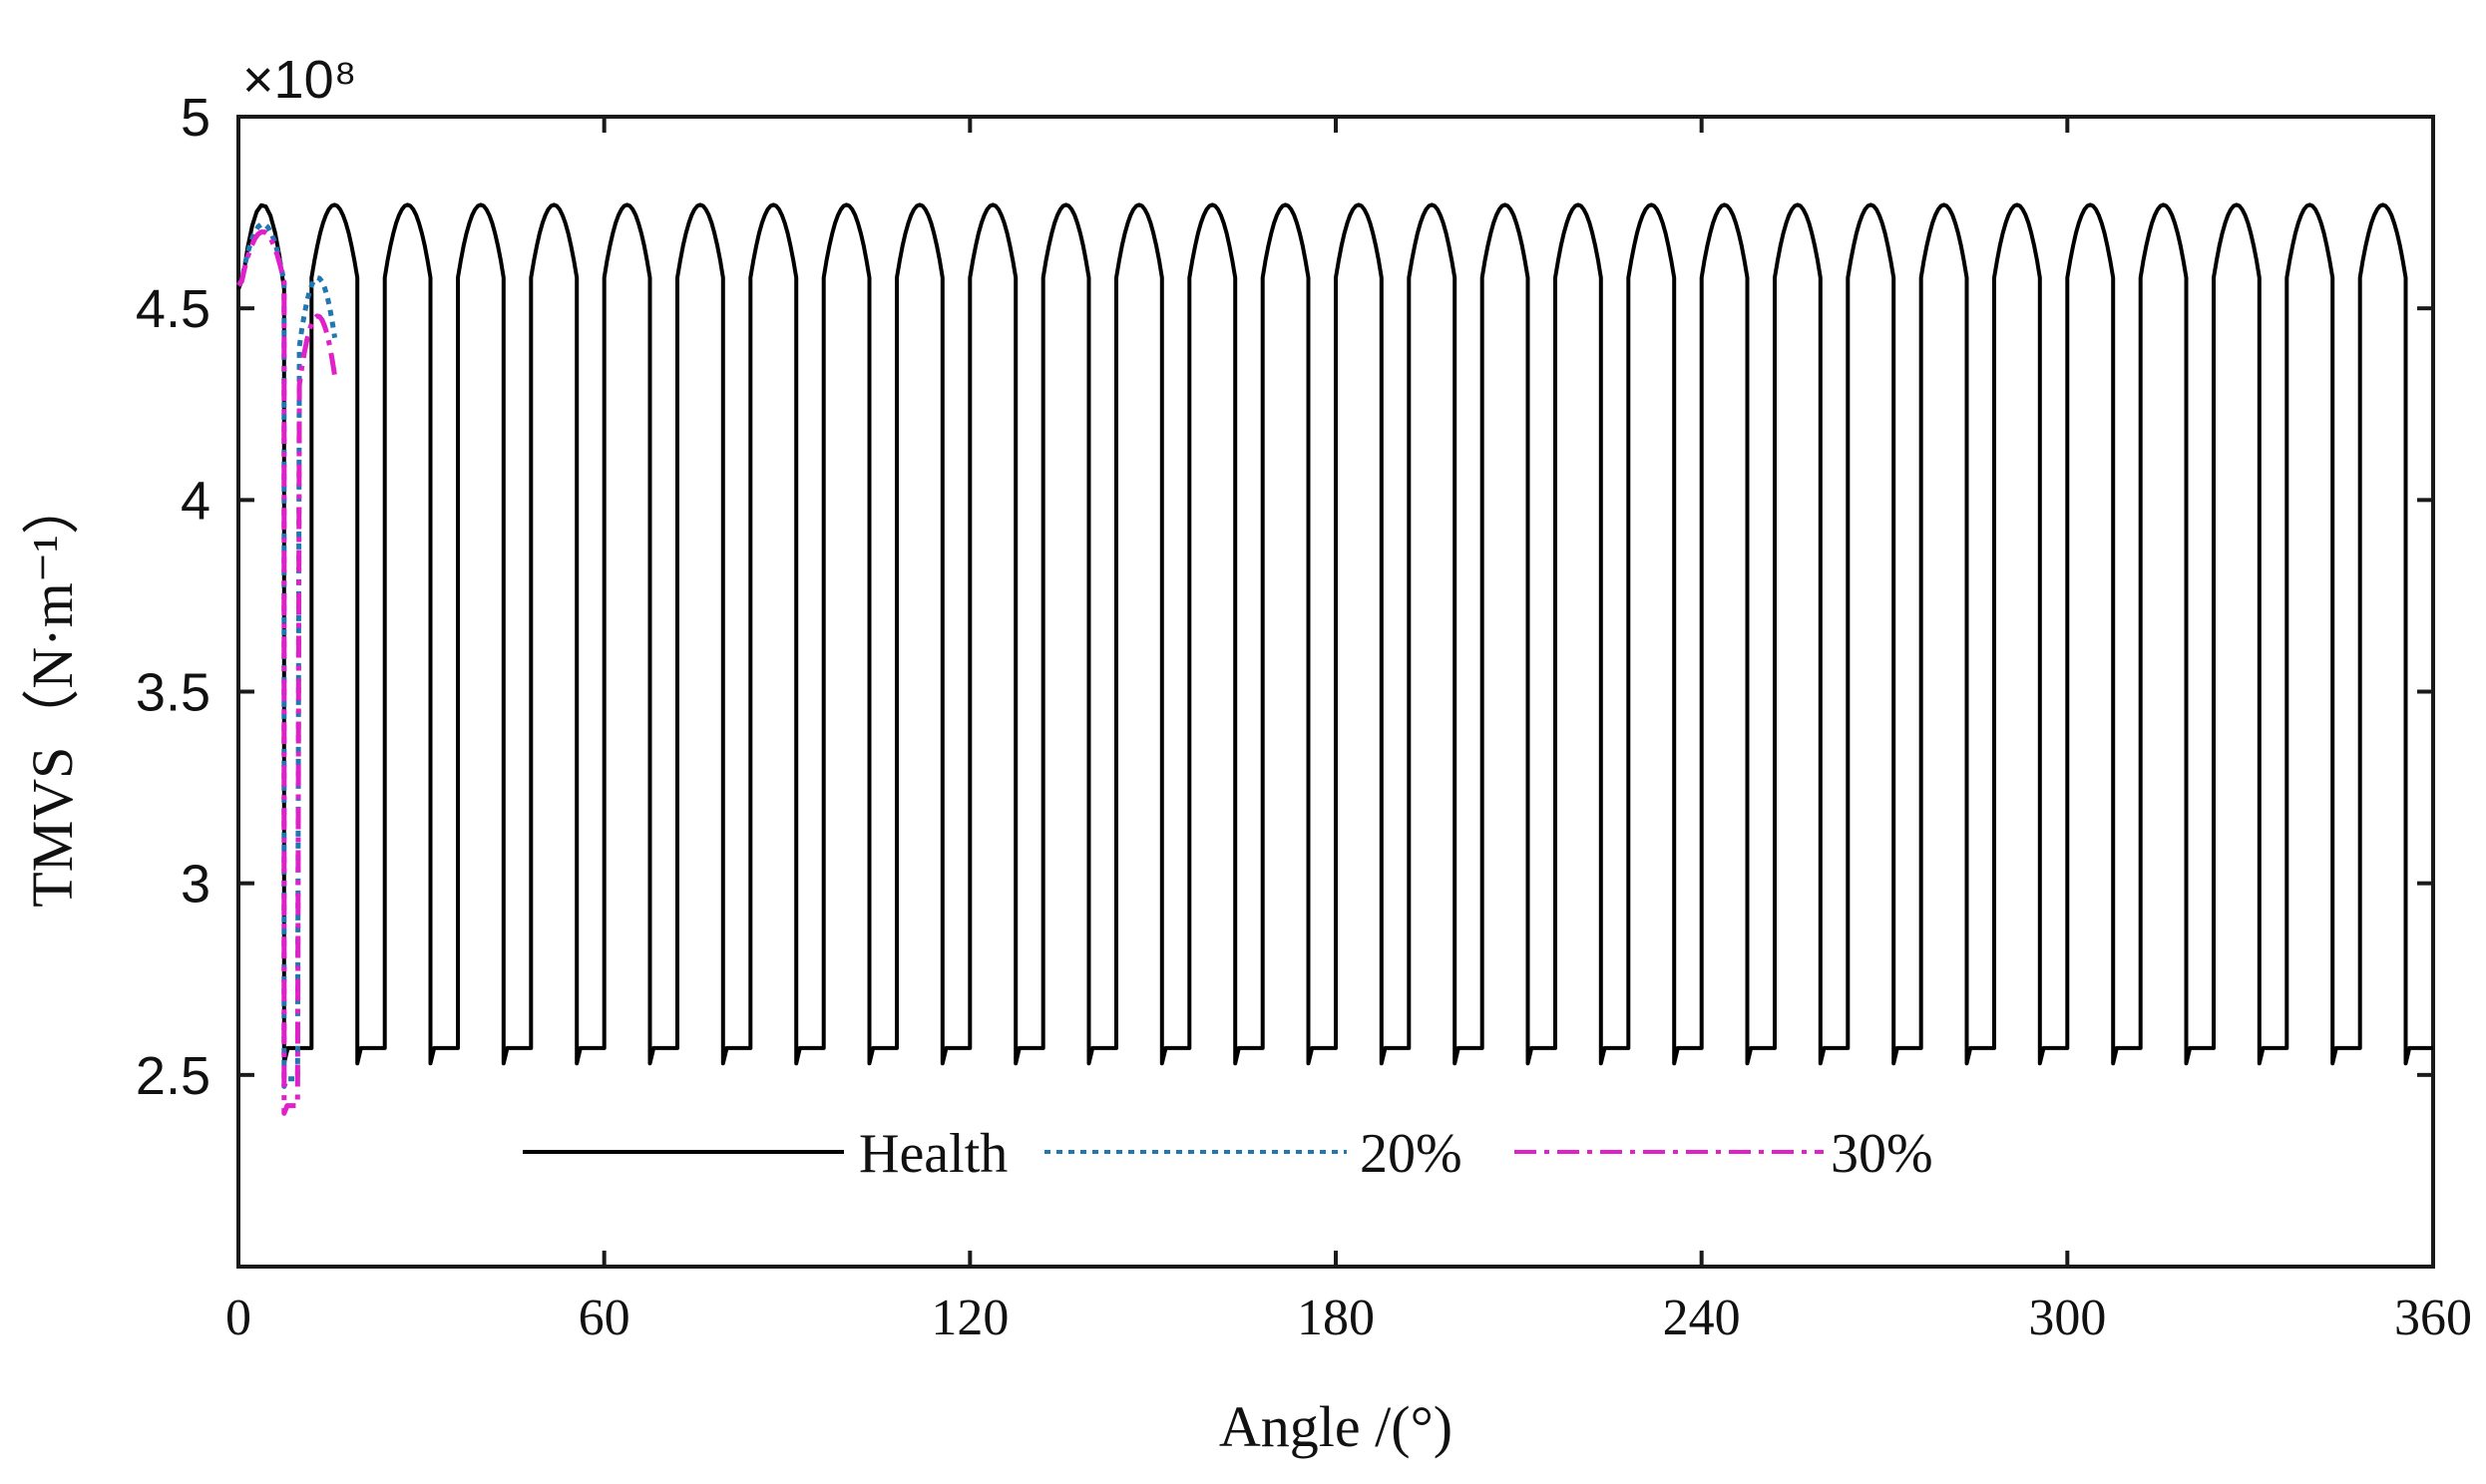 The height and width of the screenshot is (1484, 2486). Describe the element at coordinates (195, 118) in the screenshot. I see `y-tick-label: 5` at that location.